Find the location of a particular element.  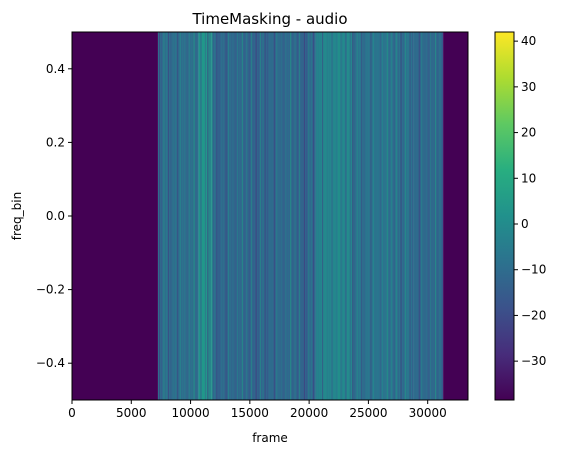

y-tick-label: 0.0 is located at coordinates (55, 216).